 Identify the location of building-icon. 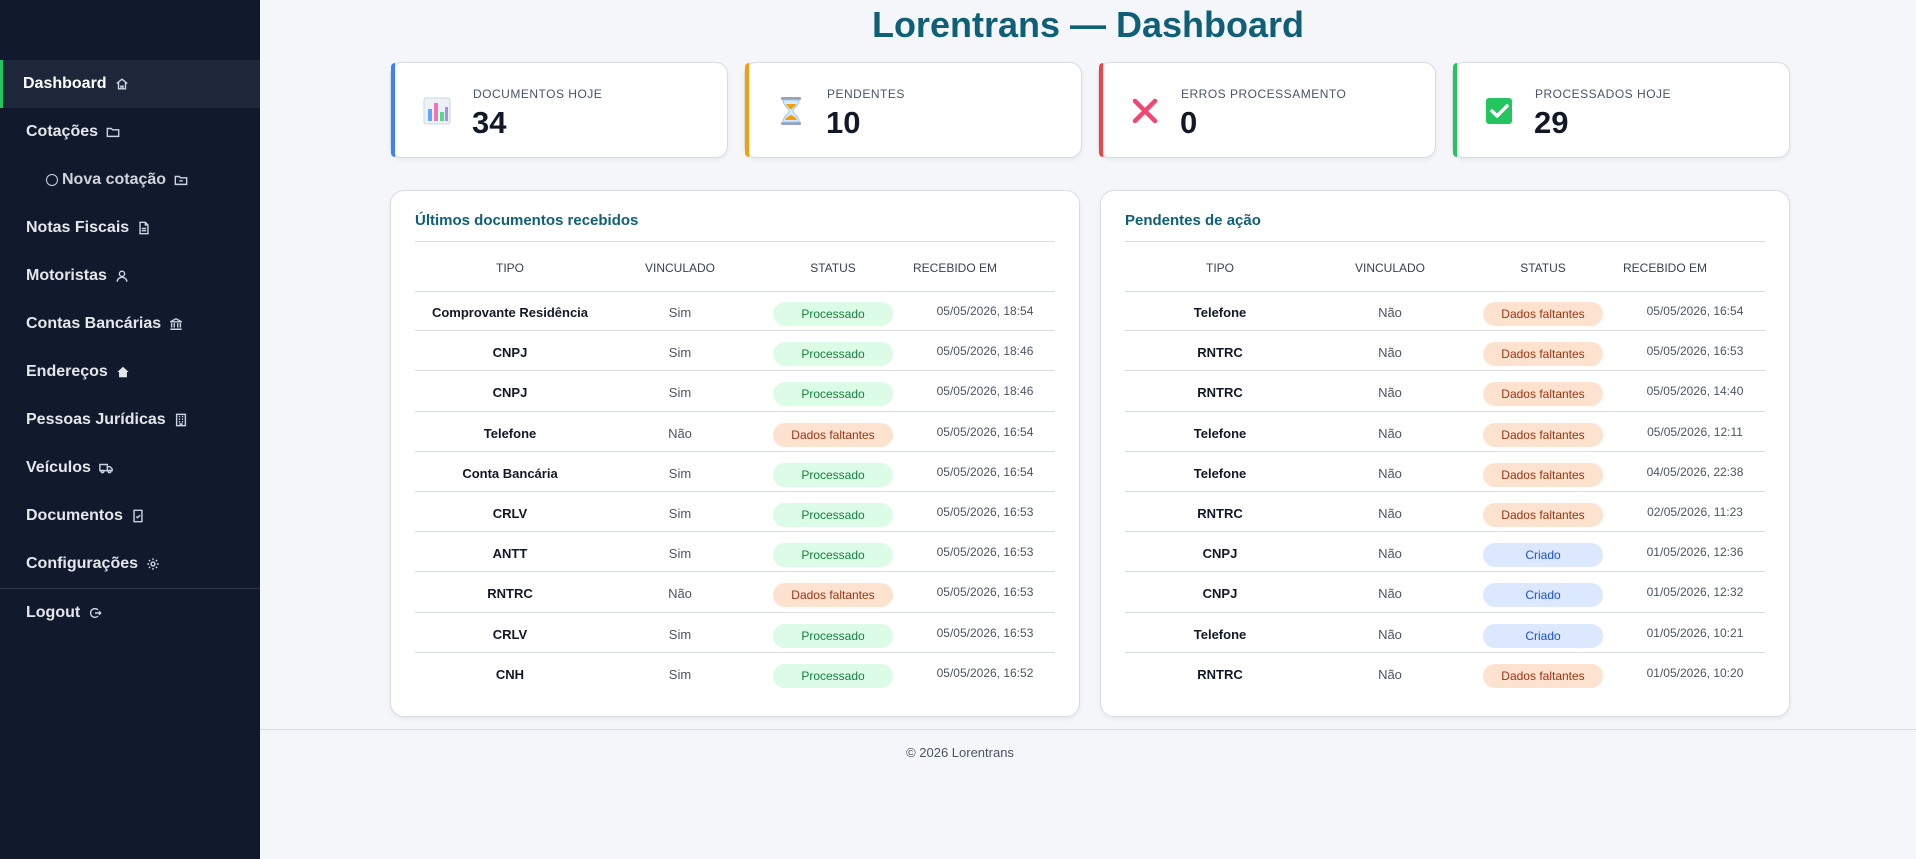
(181, 420).